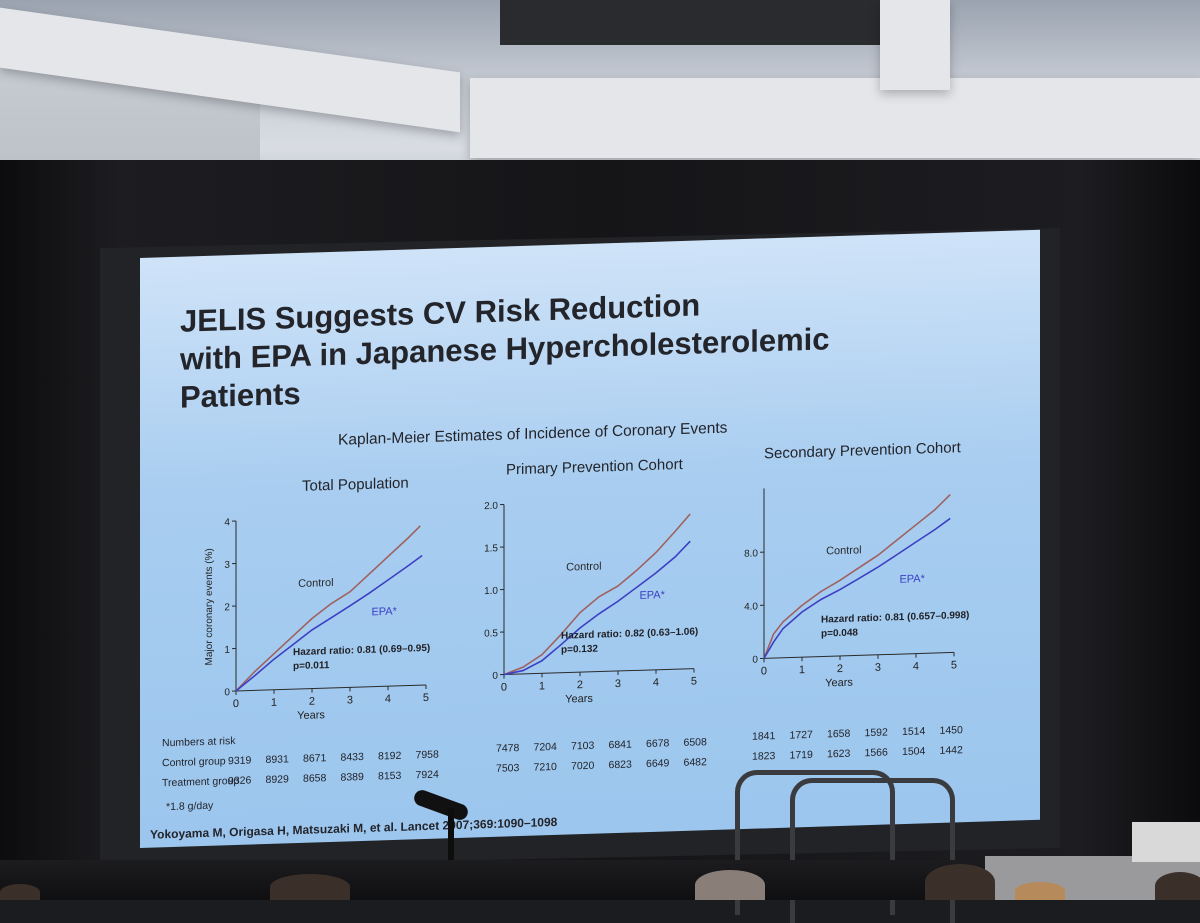 The image size is (1200, 923). What do you see at coordinates (657, 763) in the screenshot?
I see `treatment-at-risk-value: 6649` at bounding box center [657, 763].